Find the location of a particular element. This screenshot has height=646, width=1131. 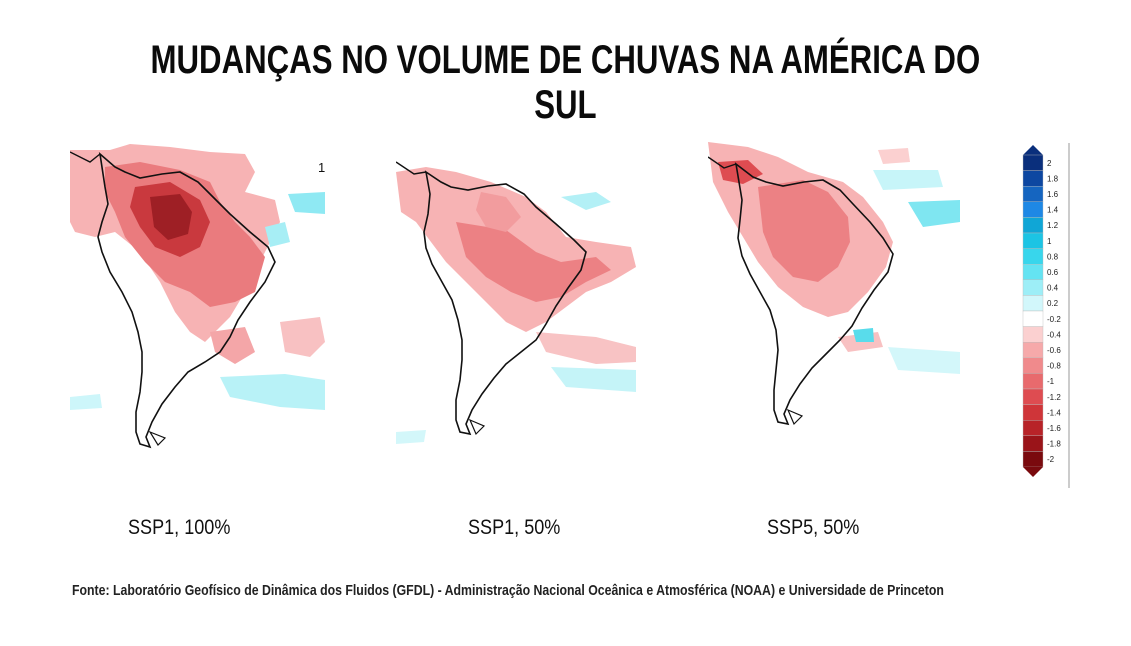

colorbar-tick-label: 1.4 is located at coordinates (1053, 210).